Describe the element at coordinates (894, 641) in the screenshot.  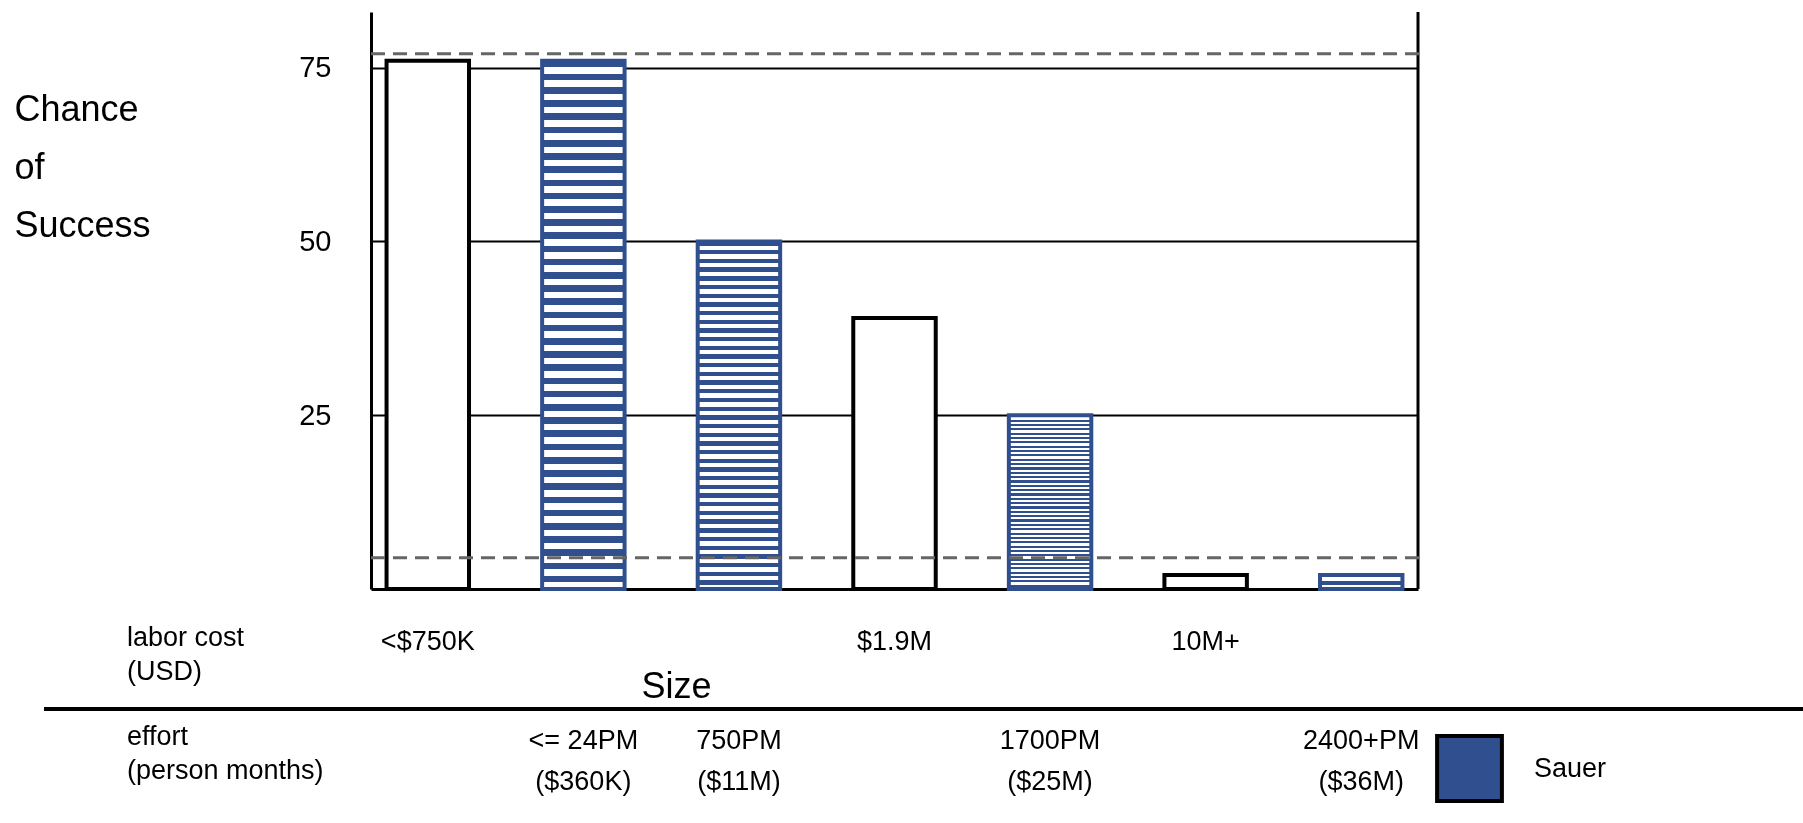
I see `x-tick-label: $1.9M` at that location.